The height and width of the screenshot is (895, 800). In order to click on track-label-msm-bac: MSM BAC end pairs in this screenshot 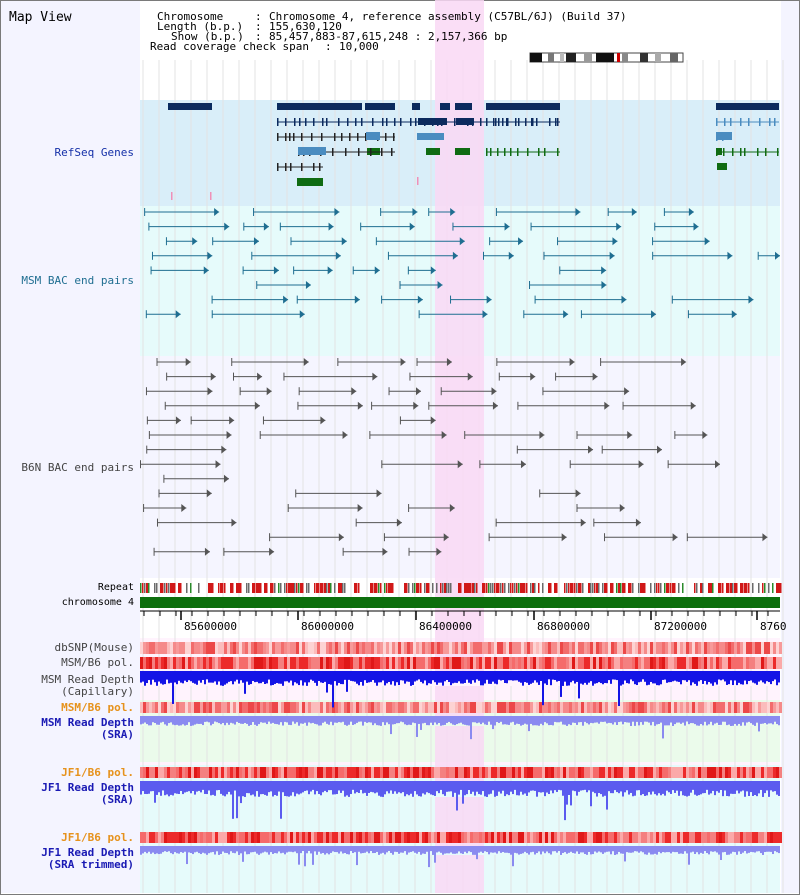, I will do `click(77, 280)`.